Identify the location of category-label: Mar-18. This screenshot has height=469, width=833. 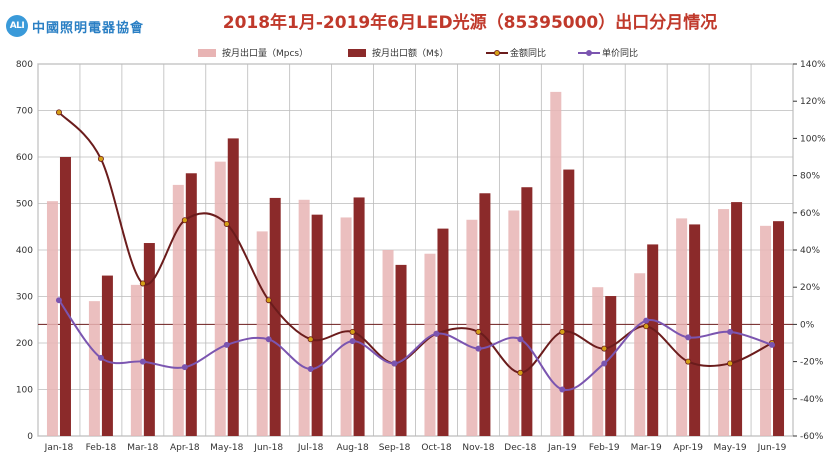
(142, 448).